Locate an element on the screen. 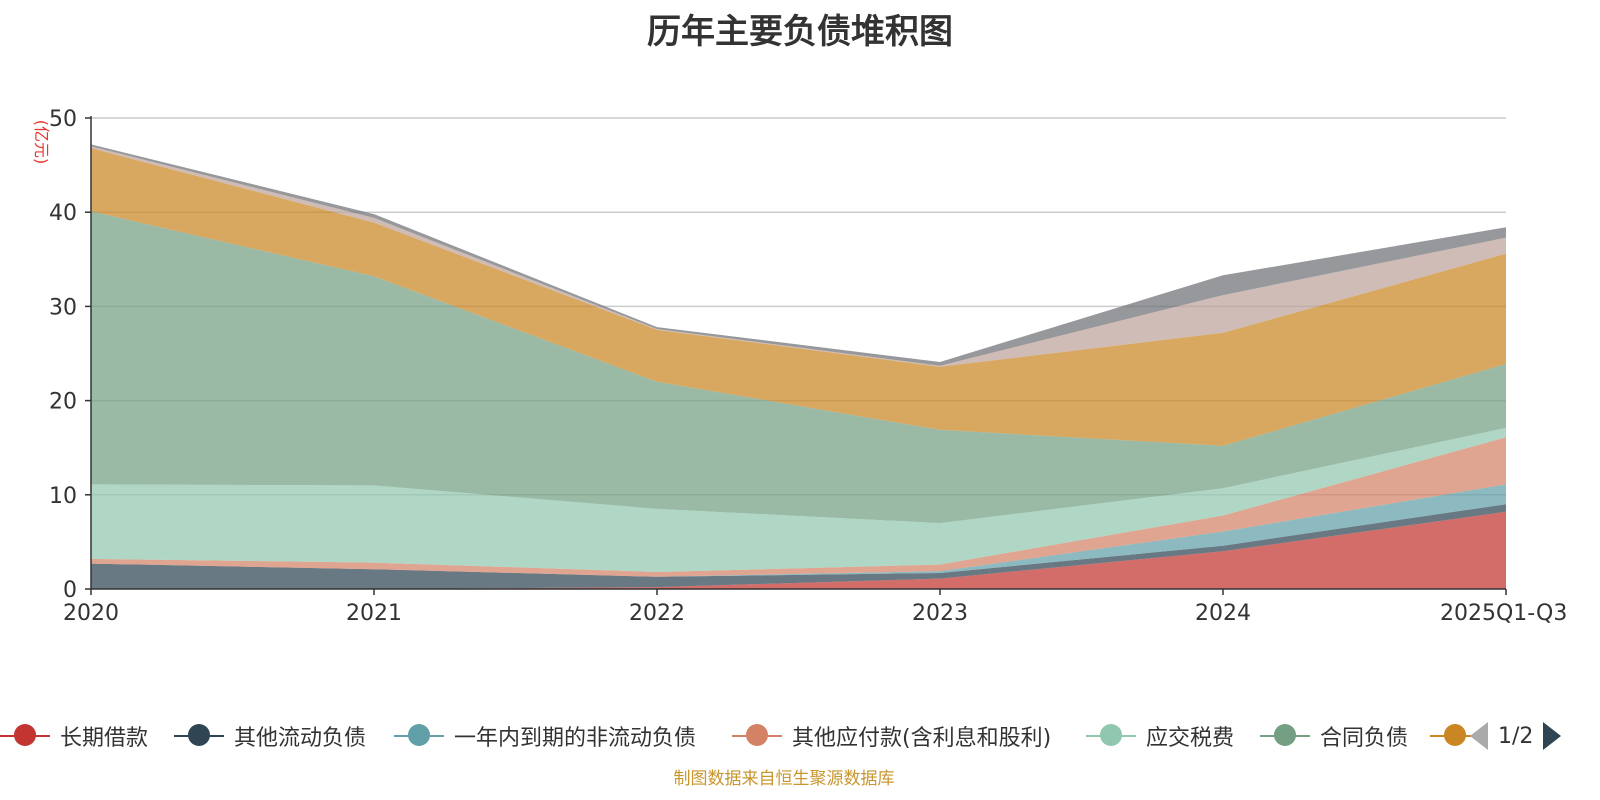 This screenshot has width=1600, height=800. legend-label: 一年内到期的非流动负债 is located at coordinates (575, 738).